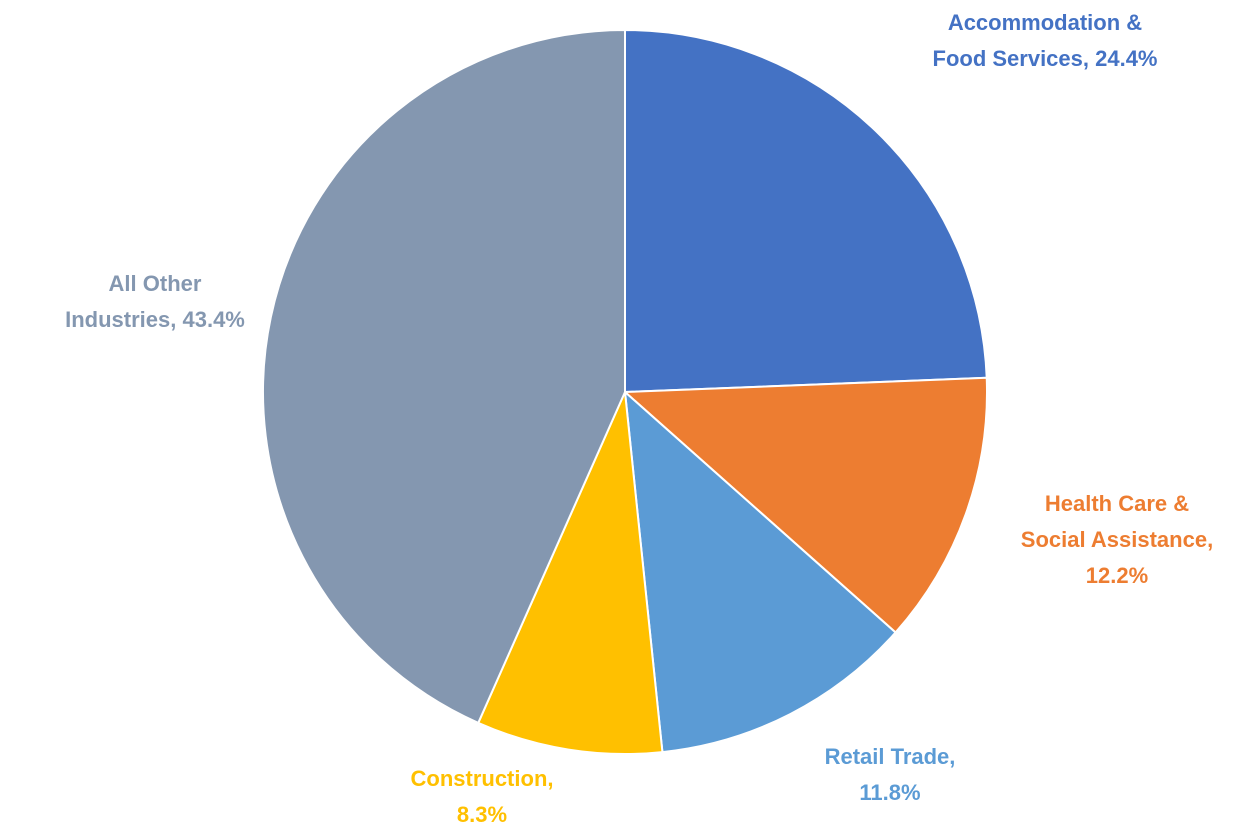  Describe the element at coordinates (1117, 503) in the screenshot. I see `data-label-line: Health Care &` at that location.